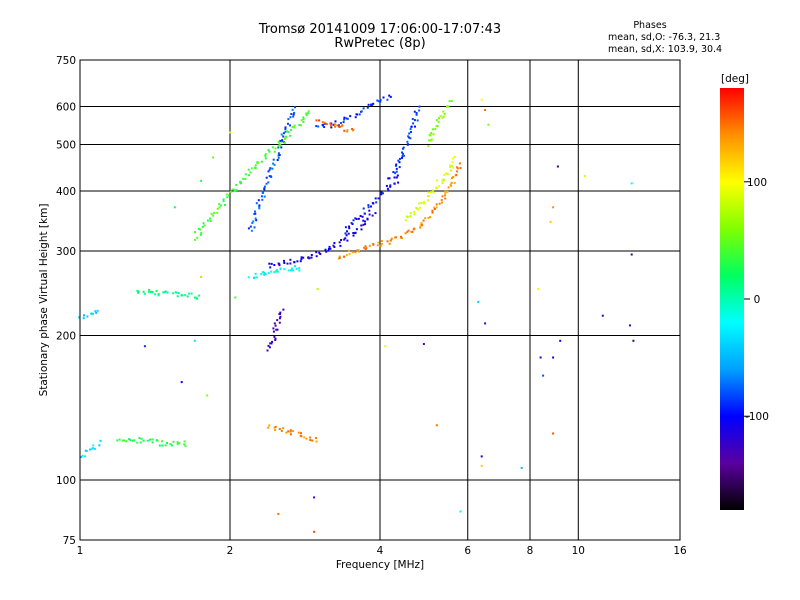 The width and height of the screenshot is (800, 600). Describe the element at coordinates (757, 300) in the screenshot. I see `colorbar-tick-label: 0` at that location.